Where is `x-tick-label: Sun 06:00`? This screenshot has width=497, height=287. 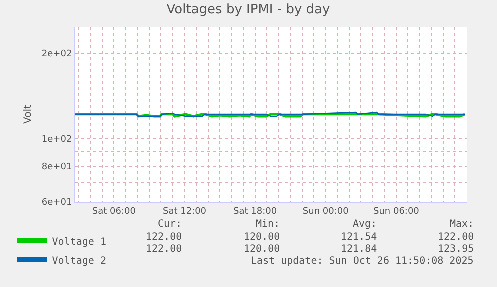
x-tick-label: Sun 06:00 is located at coordinates (396, 211).